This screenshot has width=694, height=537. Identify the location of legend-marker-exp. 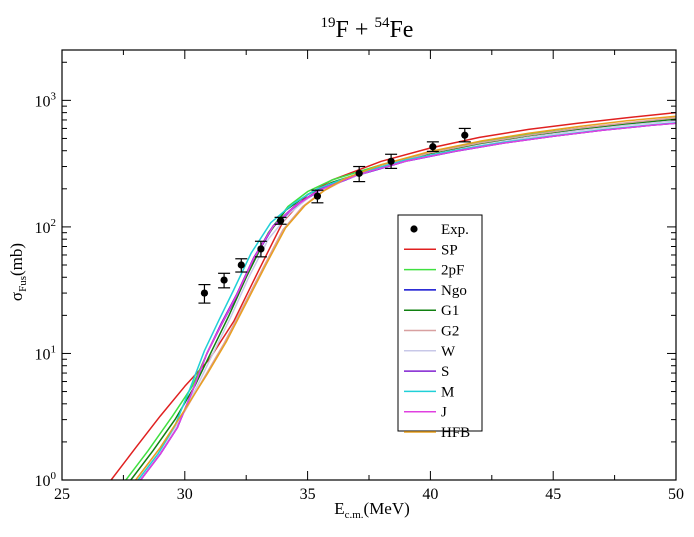
(414, 229).